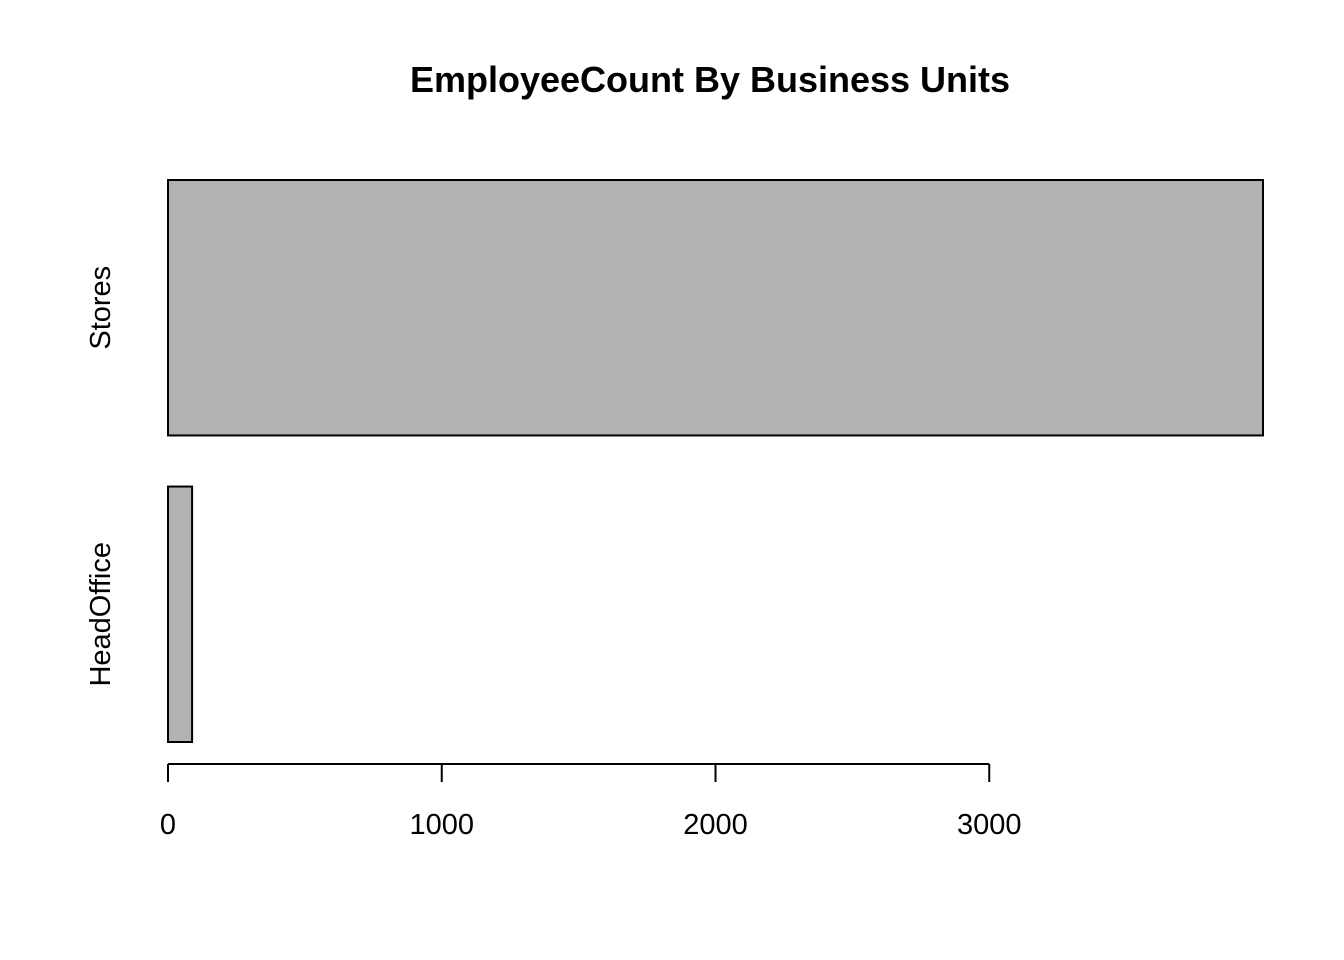  Describe the element at coordinates (441, 825) in the screenshot. I see `x-tick-label: 1000` at that location.